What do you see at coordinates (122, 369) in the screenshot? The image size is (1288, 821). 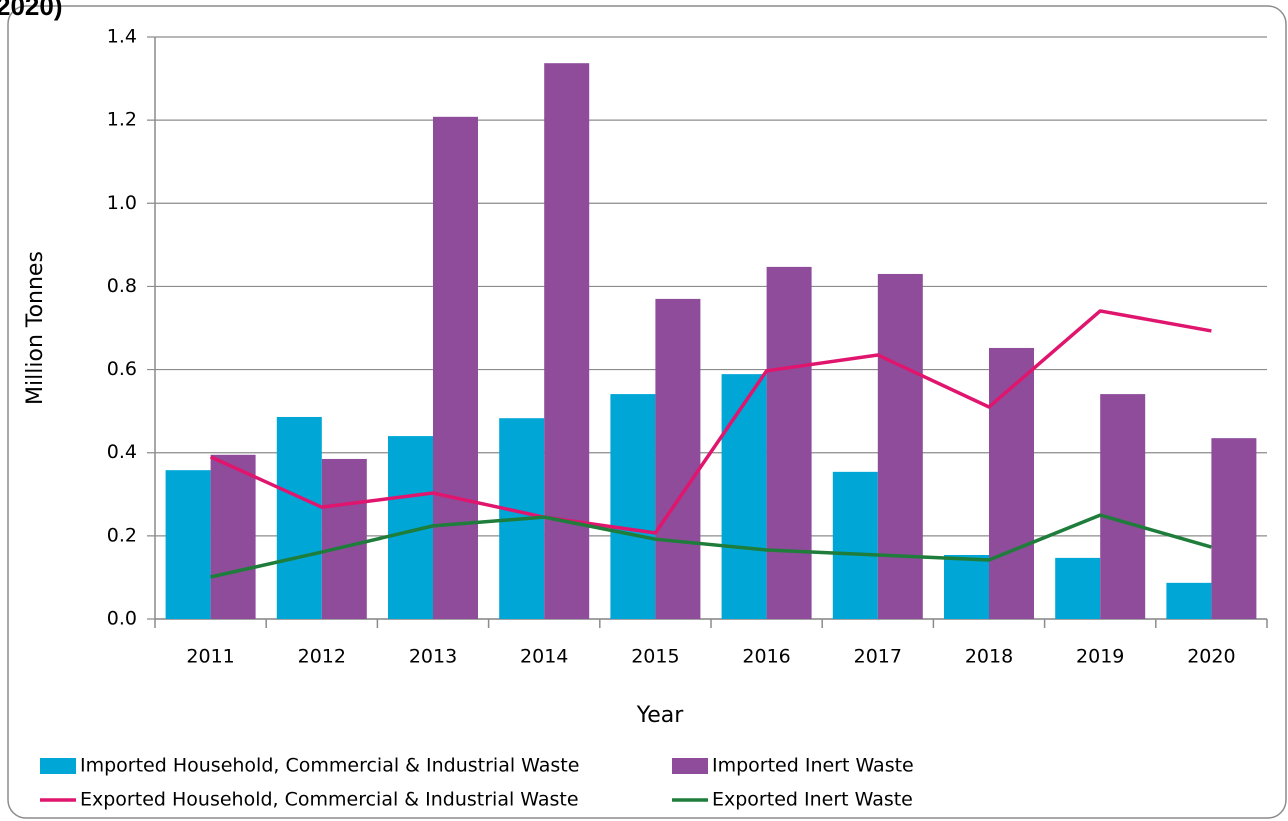 I see `y-tick-label: 0.6` at bounding box center [122, 369].